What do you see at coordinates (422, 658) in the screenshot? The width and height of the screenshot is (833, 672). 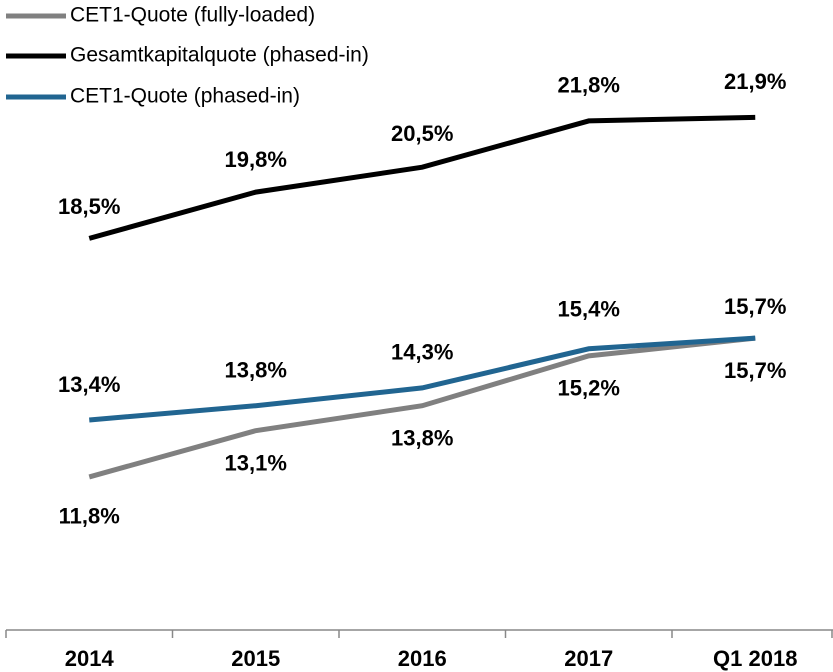 I see `x-tick-label: 2016` at bounding box center [422, 658].